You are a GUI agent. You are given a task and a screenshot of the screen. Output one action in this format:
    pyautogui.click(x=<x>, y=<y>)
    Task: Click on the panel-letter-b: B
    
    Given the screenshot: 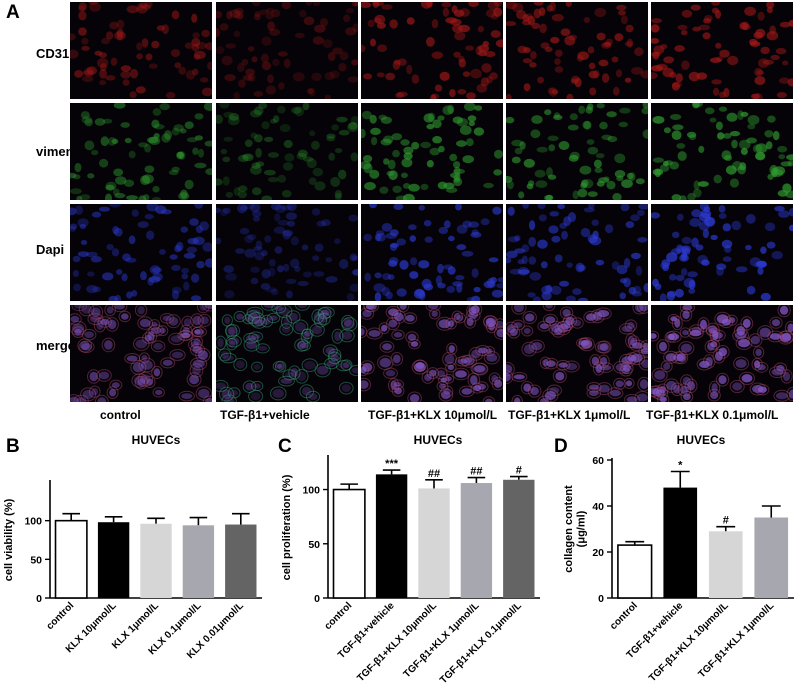 What is the action you would take?
    pyautogui.click(x=13, y=446)
    